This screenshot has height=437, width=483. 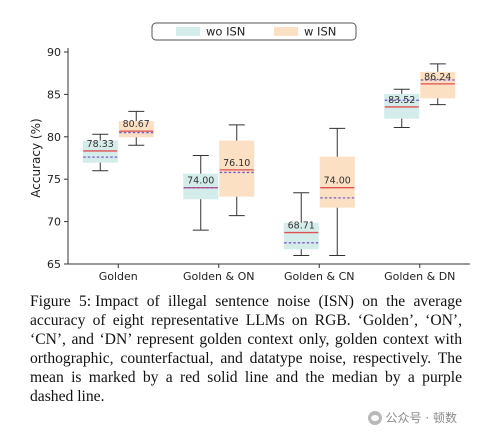 I want to click on mean-value-label: 86.24, so click(x=437, y=77).